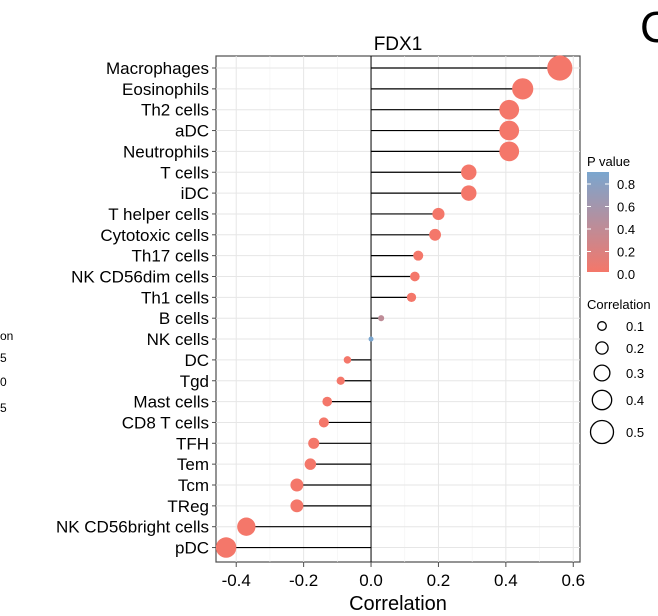 Image resolution: width=658 pixels, height=616 pixels. I want to click on size-key-label: 0.5, so click(635, 432).